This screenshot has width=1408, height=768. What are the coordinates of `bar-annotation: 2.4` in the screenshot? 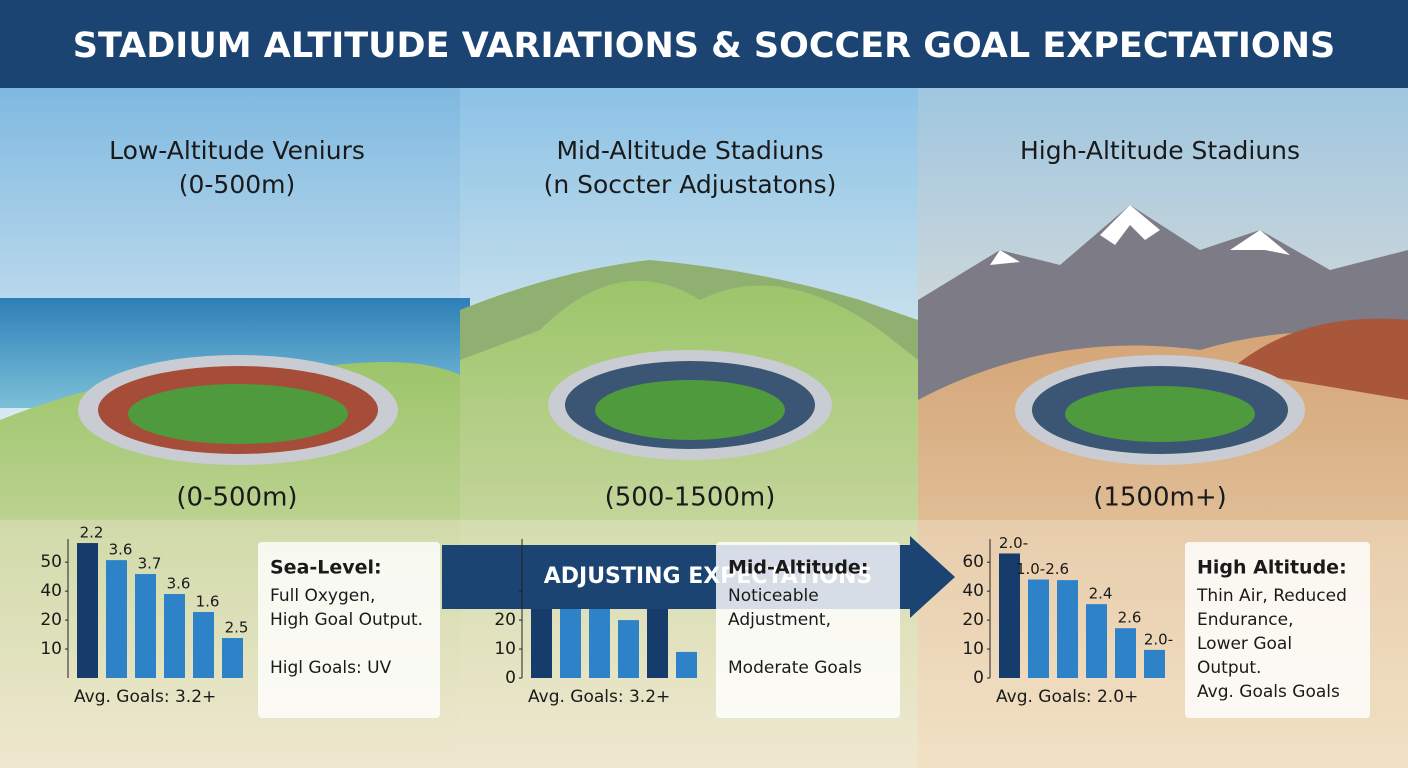 It's located at (1101, 594).